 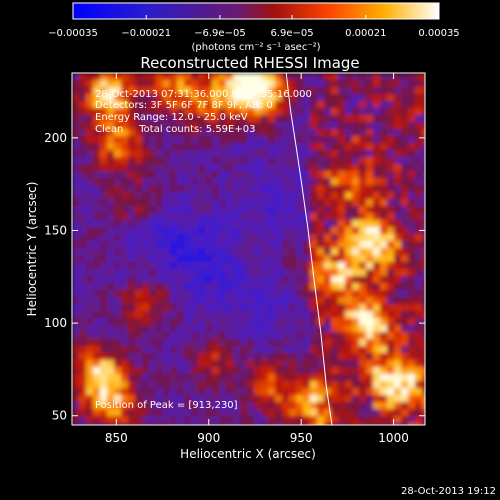 What do you see at coordinates (73, 33) in the screenshot?
I see `colorbar-tick-label: −0.00035` at bounding box center [73, 33].